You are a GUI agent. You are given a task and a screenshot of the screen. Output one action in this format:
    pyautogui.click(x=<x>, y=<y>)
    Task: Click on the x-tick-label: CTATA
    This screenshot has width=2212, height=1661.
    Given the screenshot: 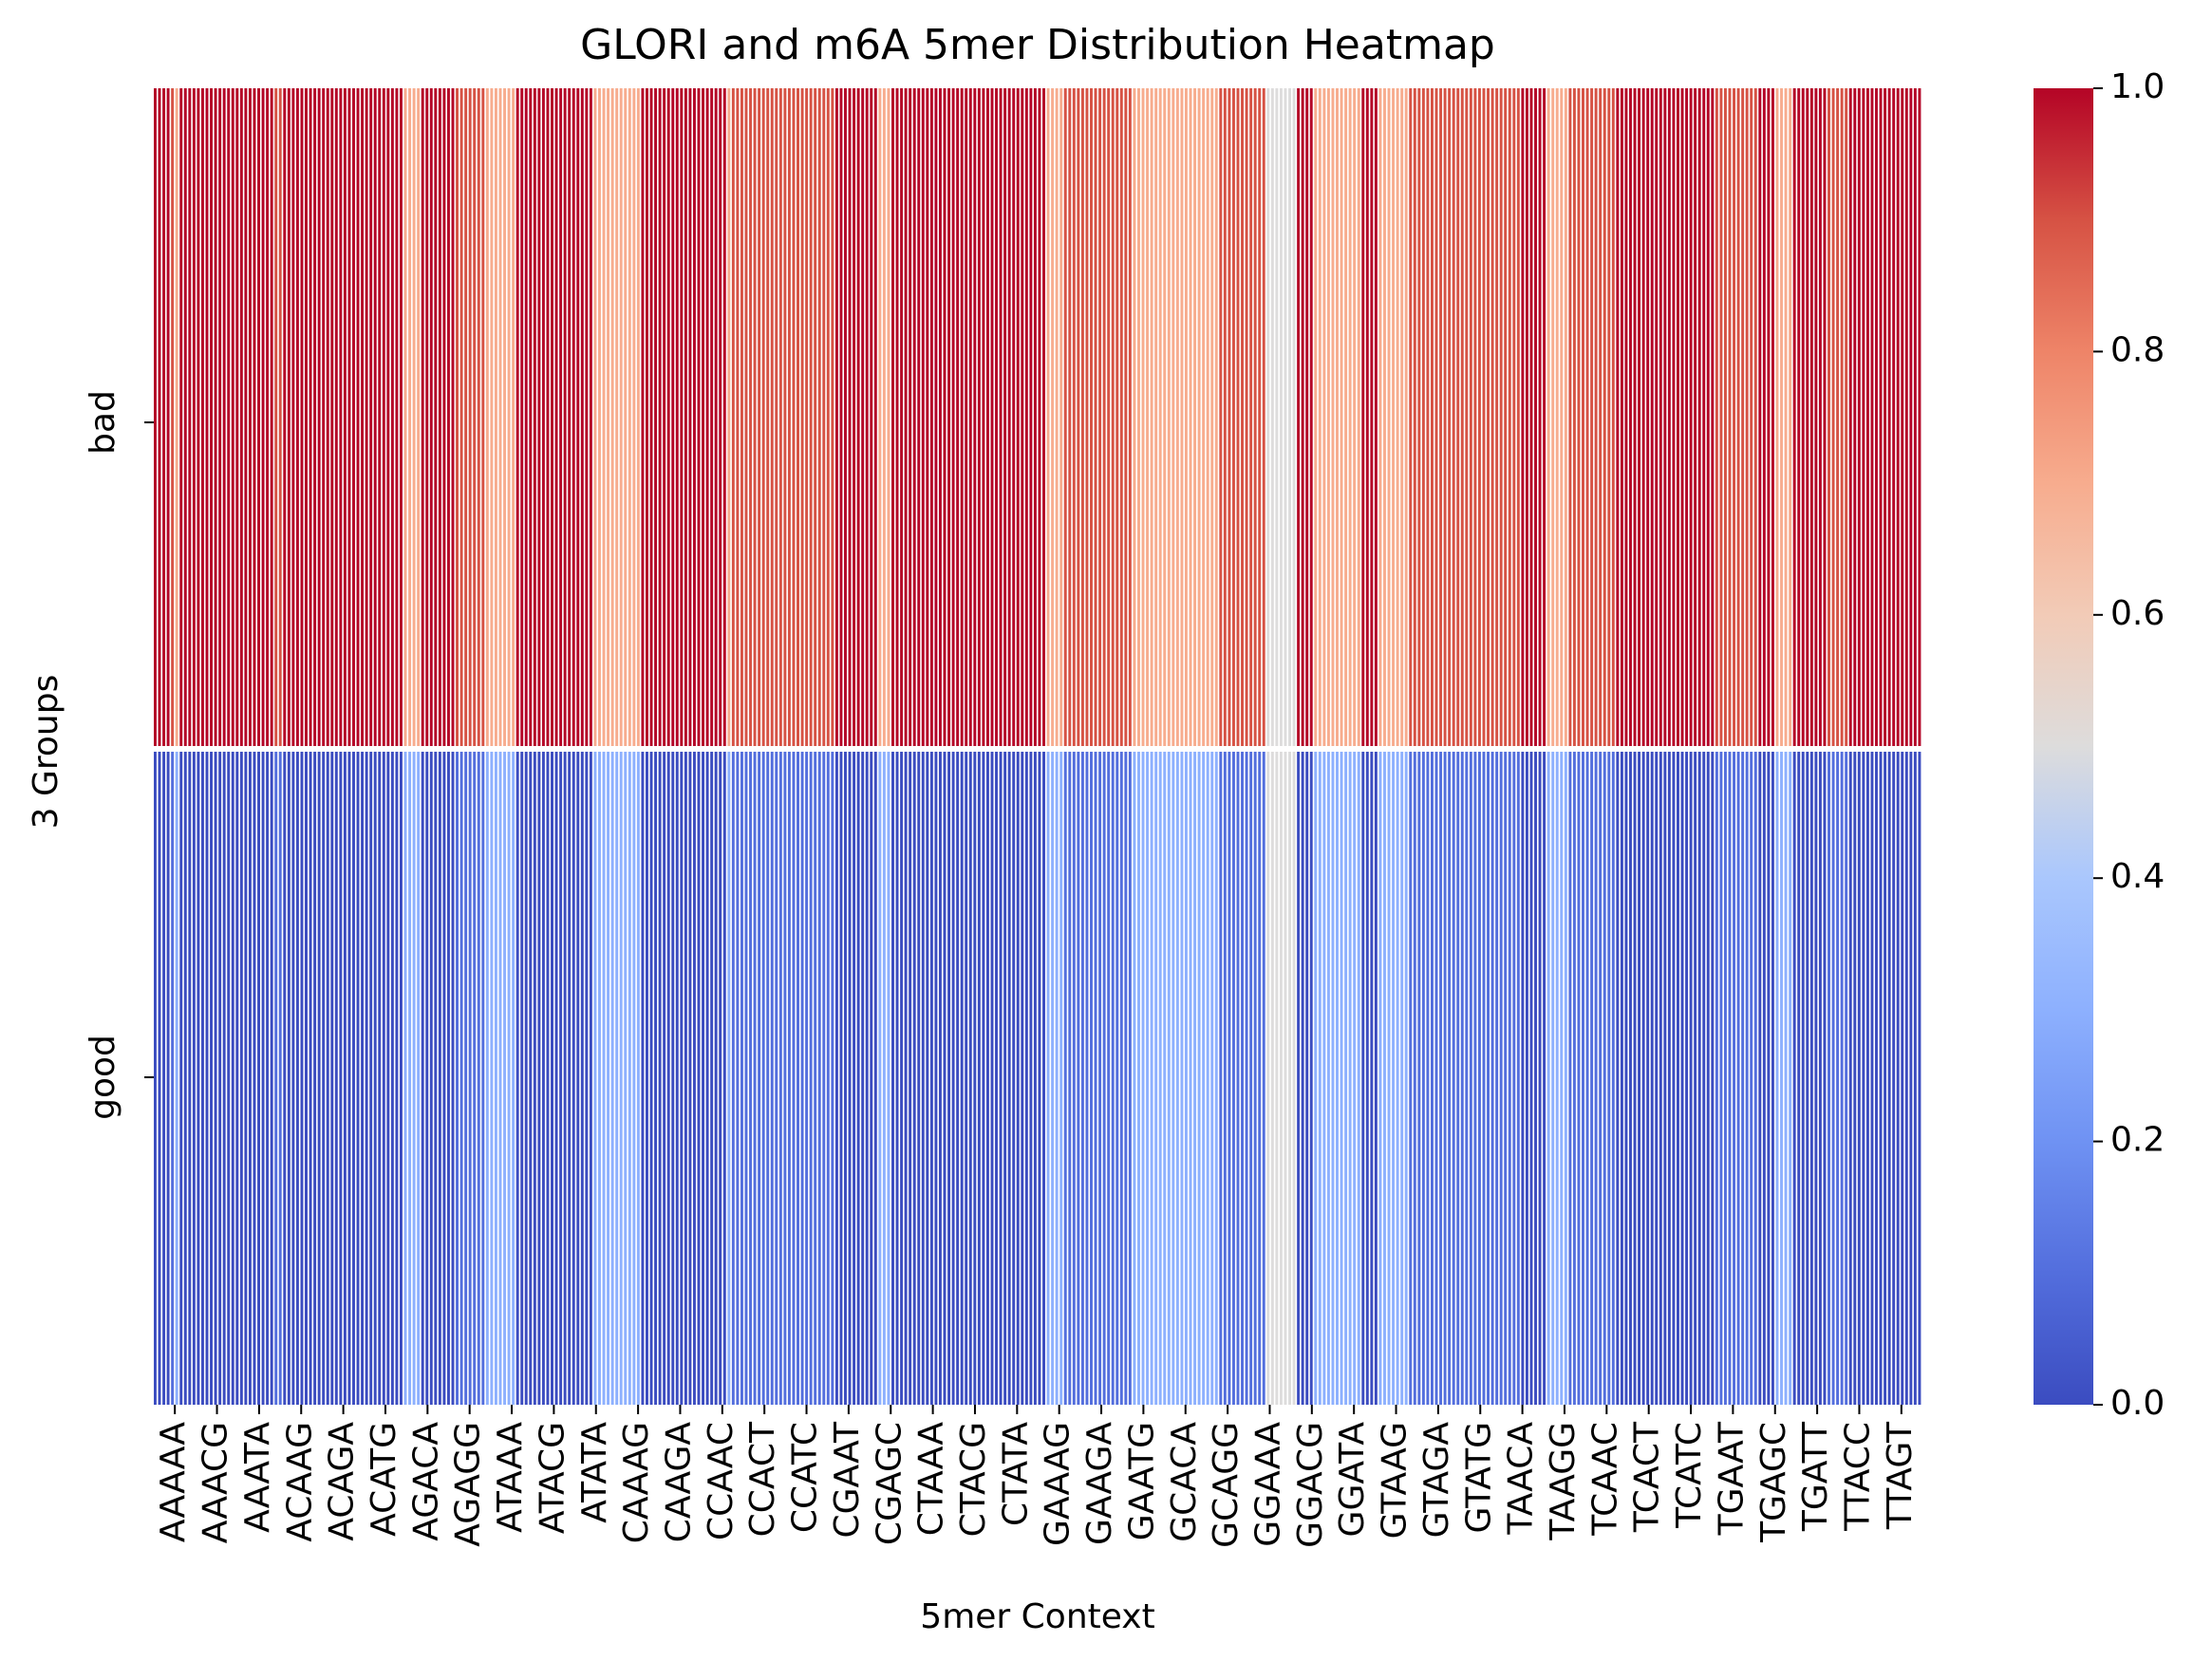 What is the action you would take?
    pyautogui.click(x=1015, y=1474)
    